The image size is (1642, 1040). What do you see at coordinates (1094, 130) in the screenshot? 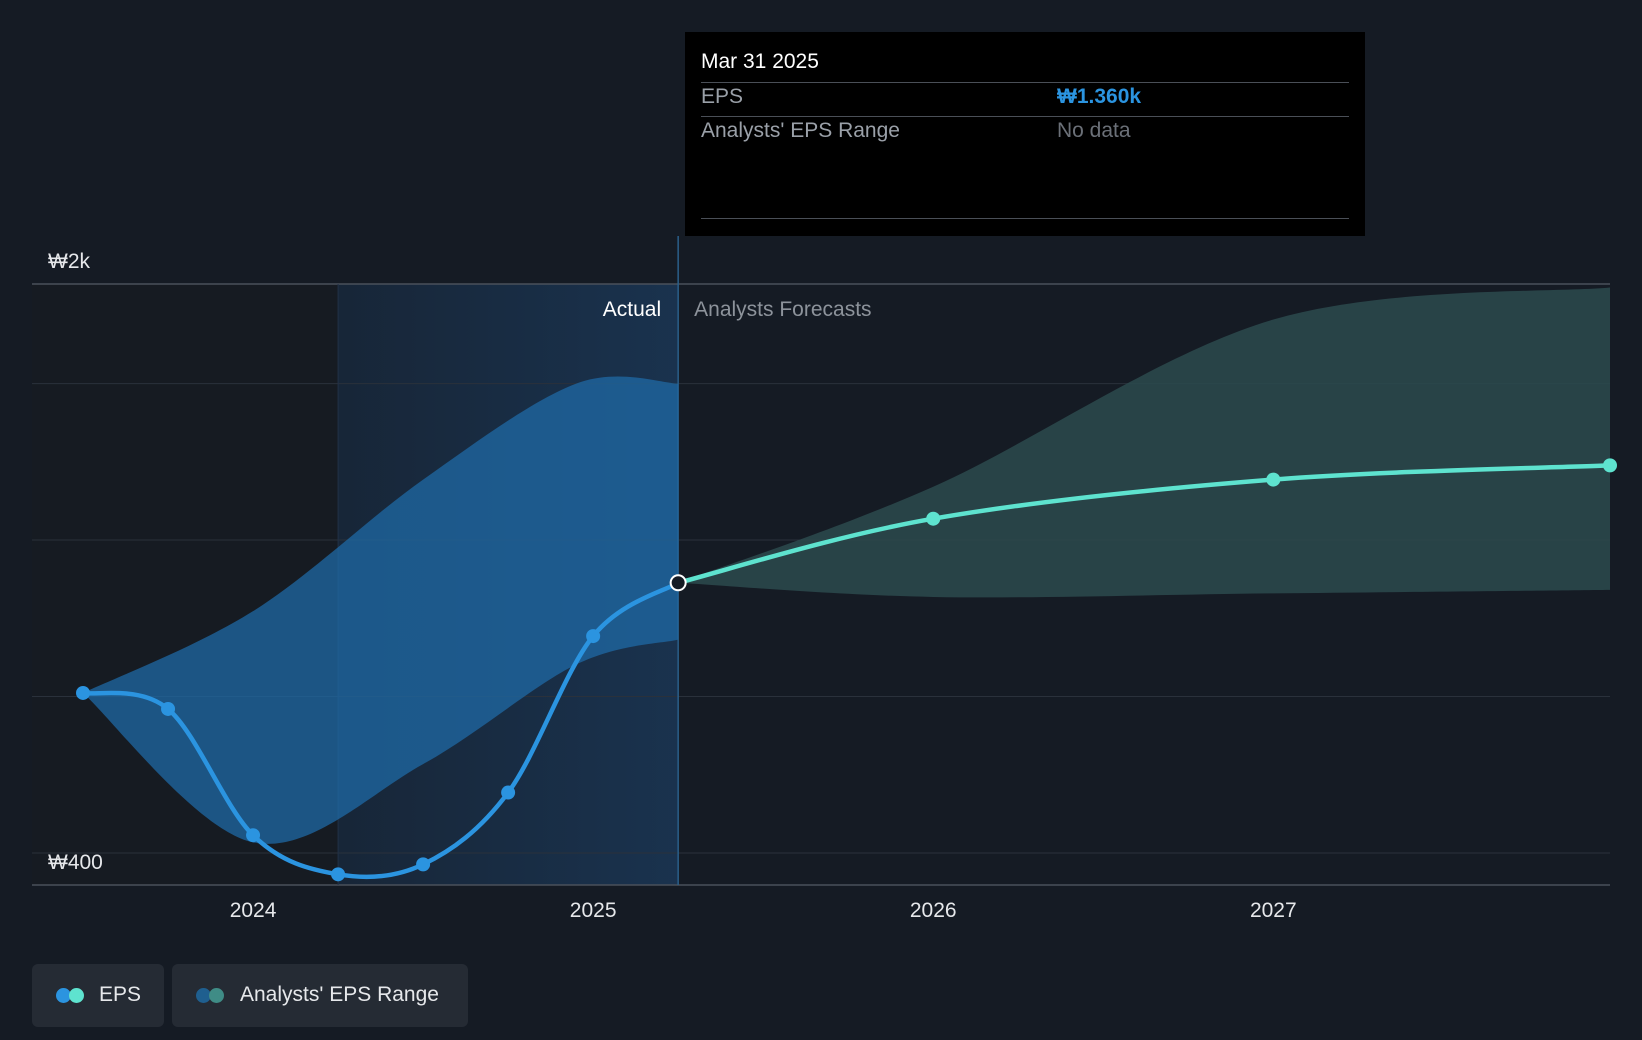
I see `tooltip-range-value: No data` at bounding box center [1094, 130].